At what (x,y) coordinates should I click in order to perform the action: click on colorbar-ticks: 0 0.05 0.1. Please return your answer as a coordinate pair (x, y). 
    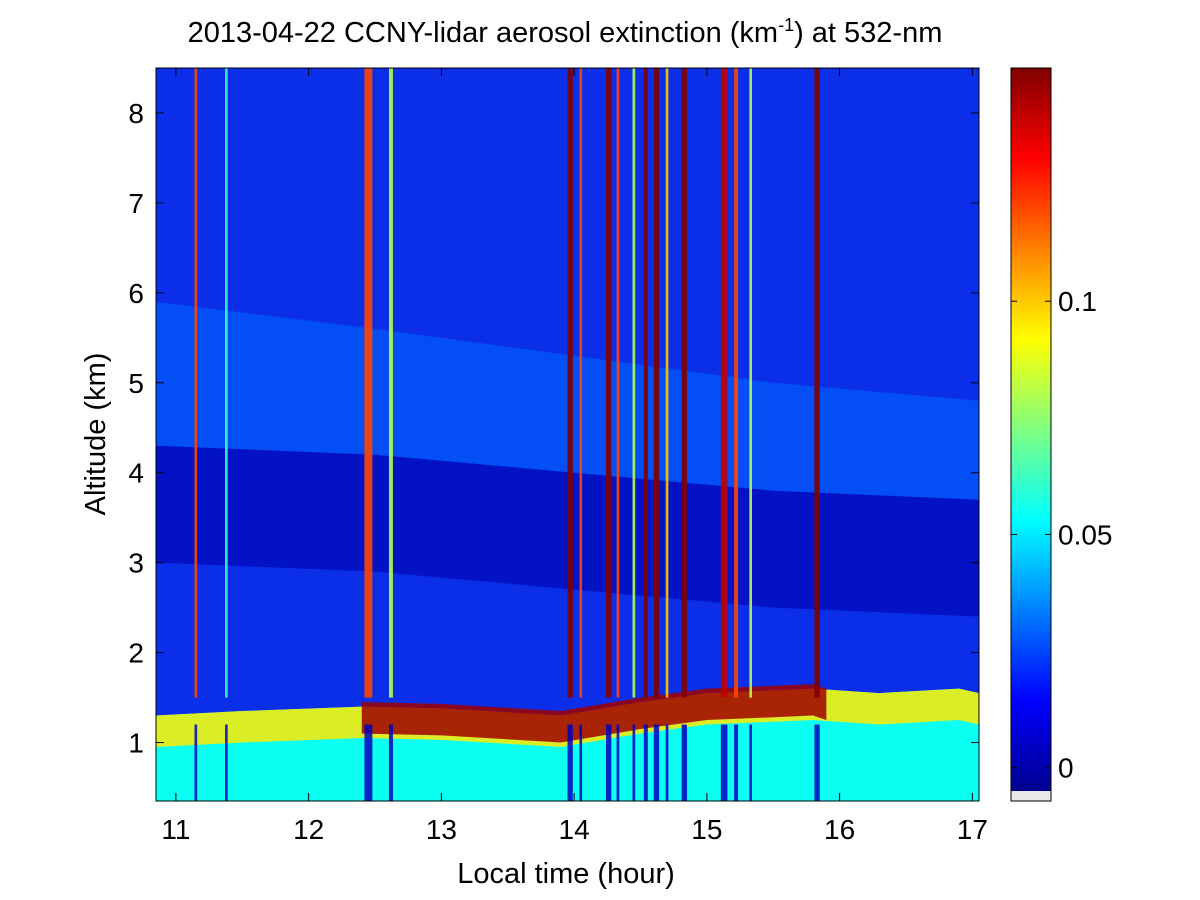
    Looking at the image, I should click on (1062, 535).